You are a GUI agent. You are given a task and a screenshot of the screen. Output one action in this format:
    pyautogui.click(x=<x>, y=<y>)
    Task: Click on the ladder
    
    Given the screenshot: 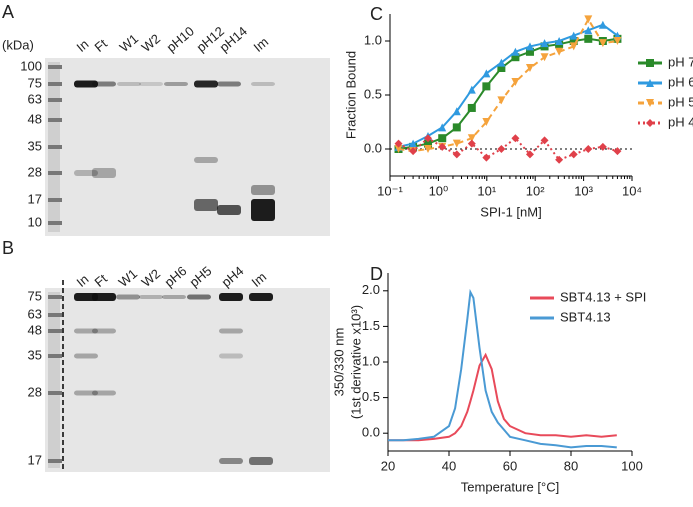 What is the action you would take?
    pyautogui.click(x=54, y=380)
    